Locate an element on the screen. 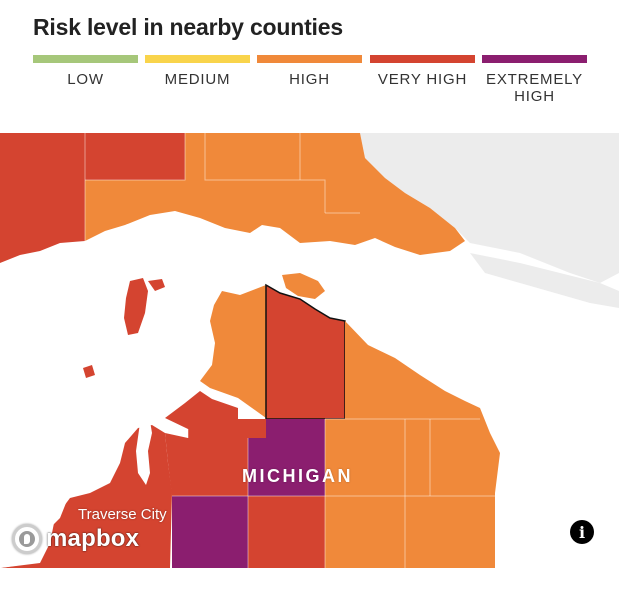 This screenshot has width=619, height=600. legend-item-low: LOW is located at coordinates (85, 71).